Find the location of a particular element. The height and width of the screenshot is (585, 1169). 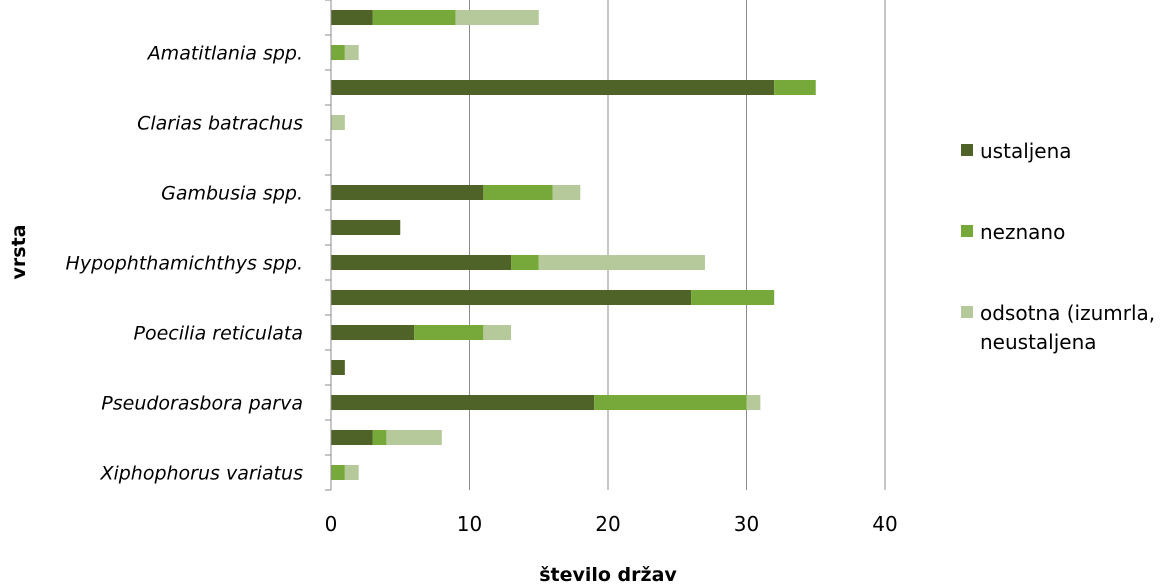

legend-label: odsotna (izumrla, is located at coordinates (1067, 313).